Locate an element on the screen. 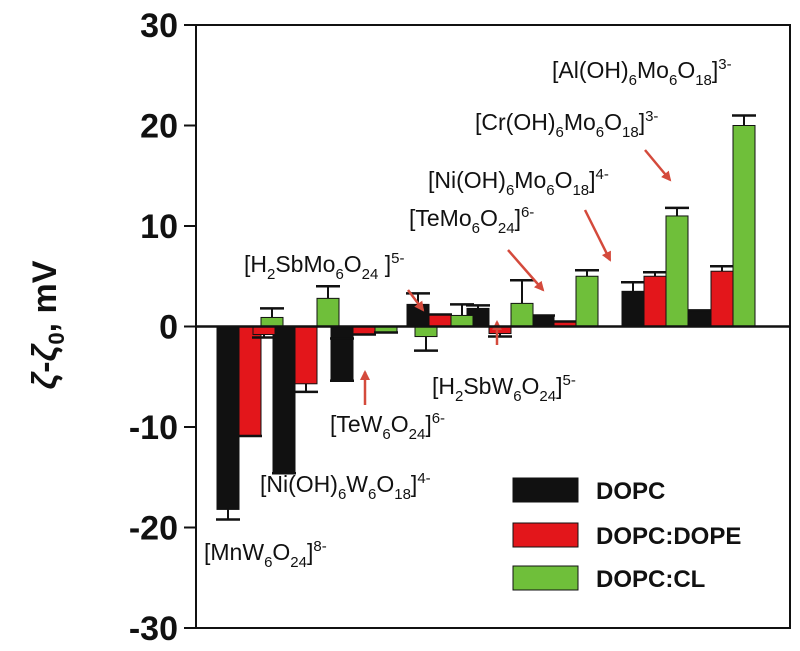  annotation-mnw6o24: [MnW6O24]8- is located at coordinates (265, 554).